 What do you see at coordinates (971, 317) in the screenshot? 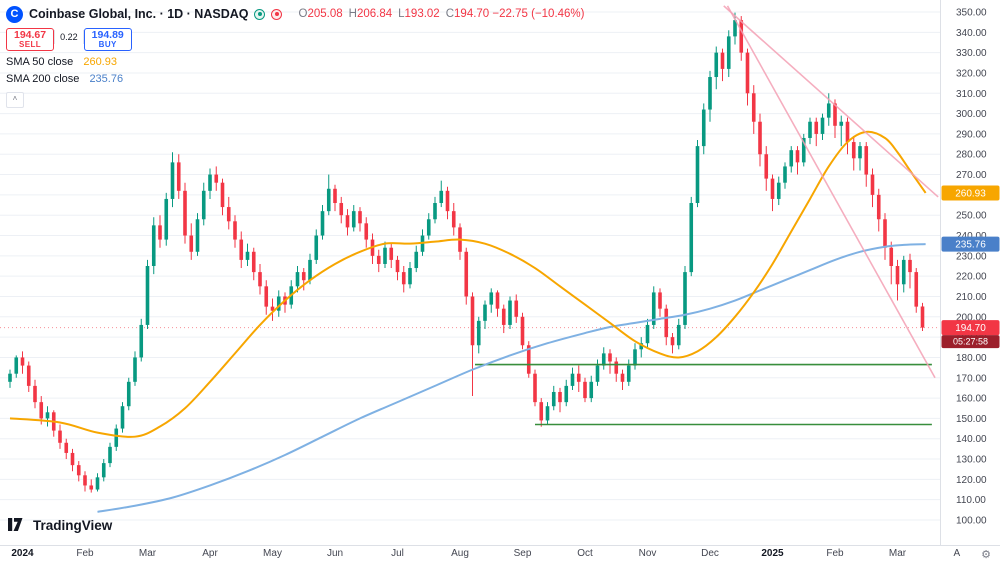
I see `svg-text: 200.00` at bounding box center [971, 317].